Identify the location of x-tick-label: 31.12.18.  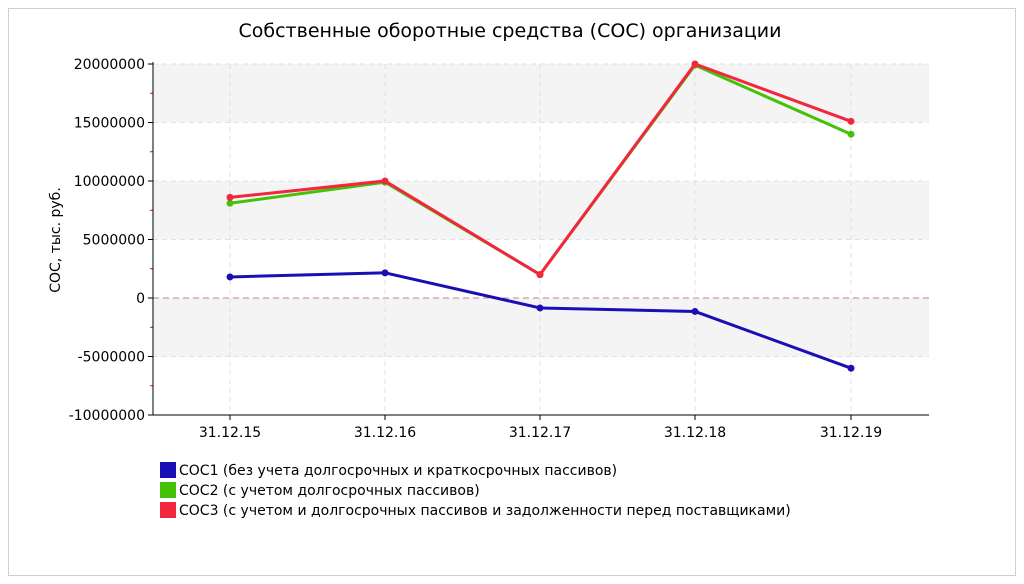
(695, 433).